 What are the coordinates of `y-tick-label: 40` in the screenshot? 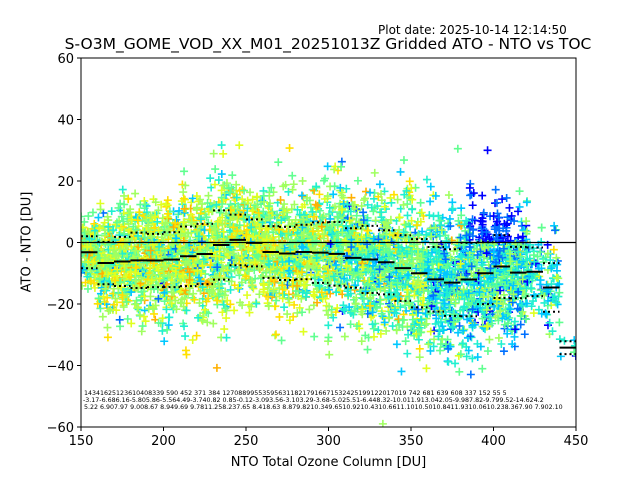 It's located at (65, 121).